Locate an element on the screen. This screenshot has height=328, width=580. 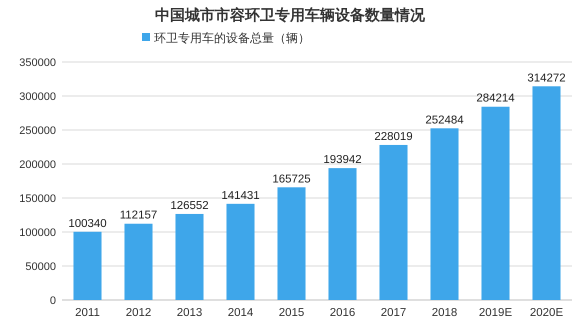
y-tick-label: 0 is located at coordinates (53, 301).